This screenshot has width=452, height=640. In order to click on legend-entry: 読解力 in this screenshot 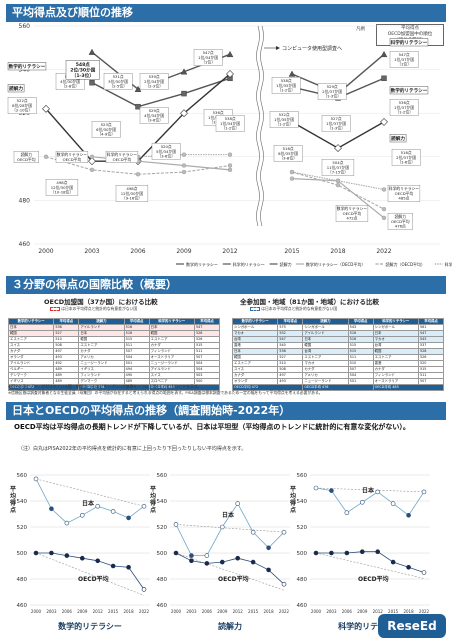, I will do `click(286, 264)`.